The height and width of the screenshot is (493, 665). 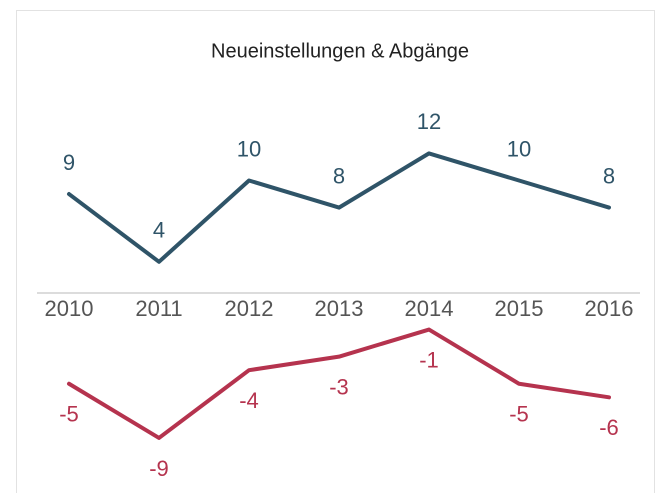 What do you see at coordinates (429, 308) in the screenshot?
I see `x-tick-label: 2014` at bounding box center [429, 308].